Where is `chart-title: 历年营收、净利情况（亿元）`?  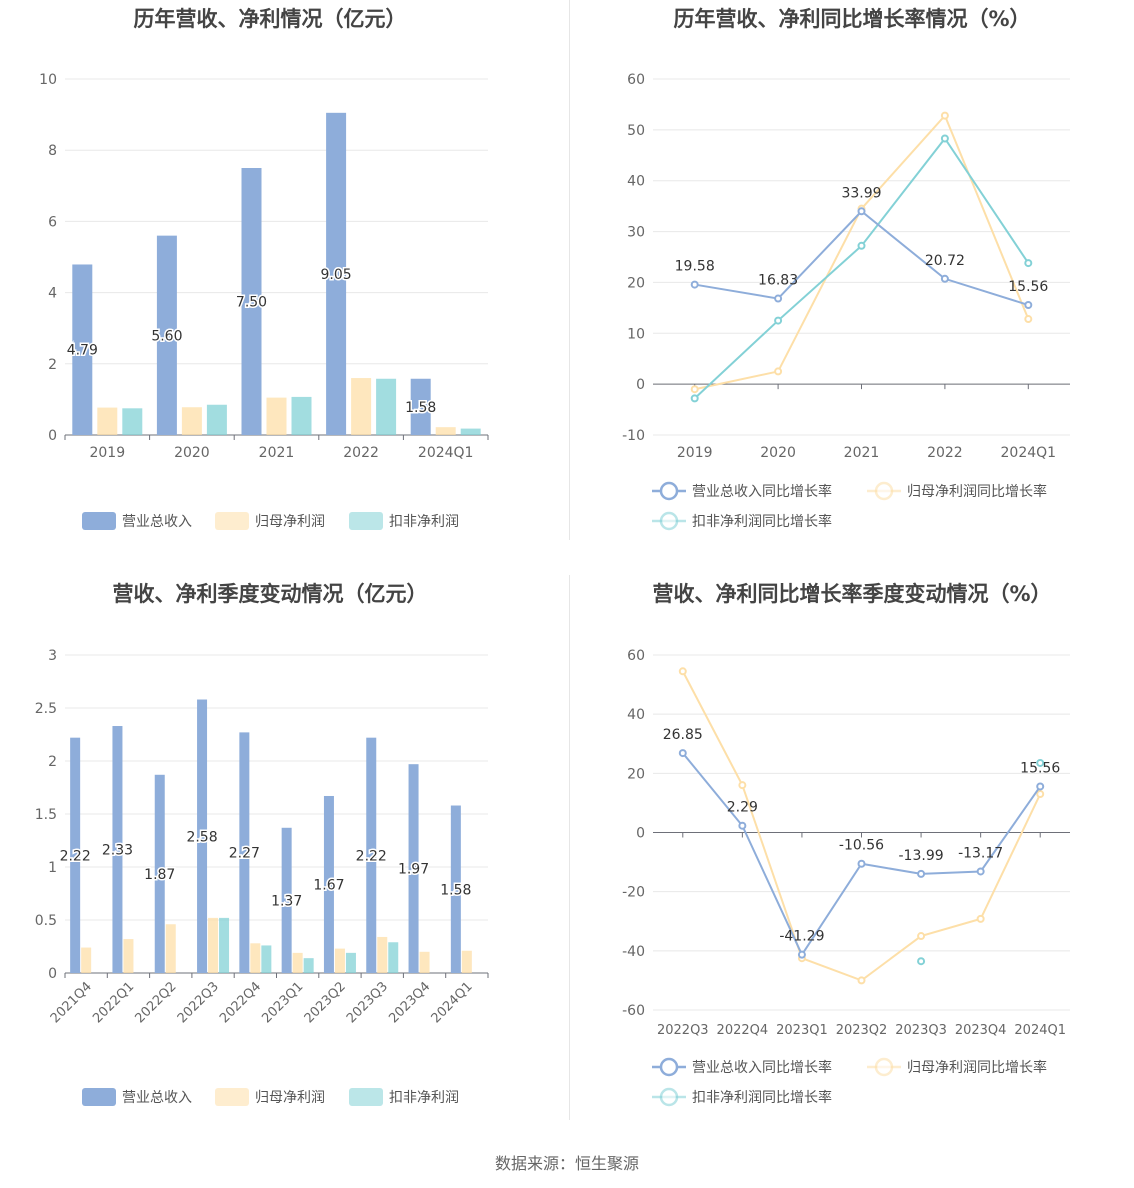
chart-title: 历年营收、净利情况（亿元） is located at coordinates (270, 19).